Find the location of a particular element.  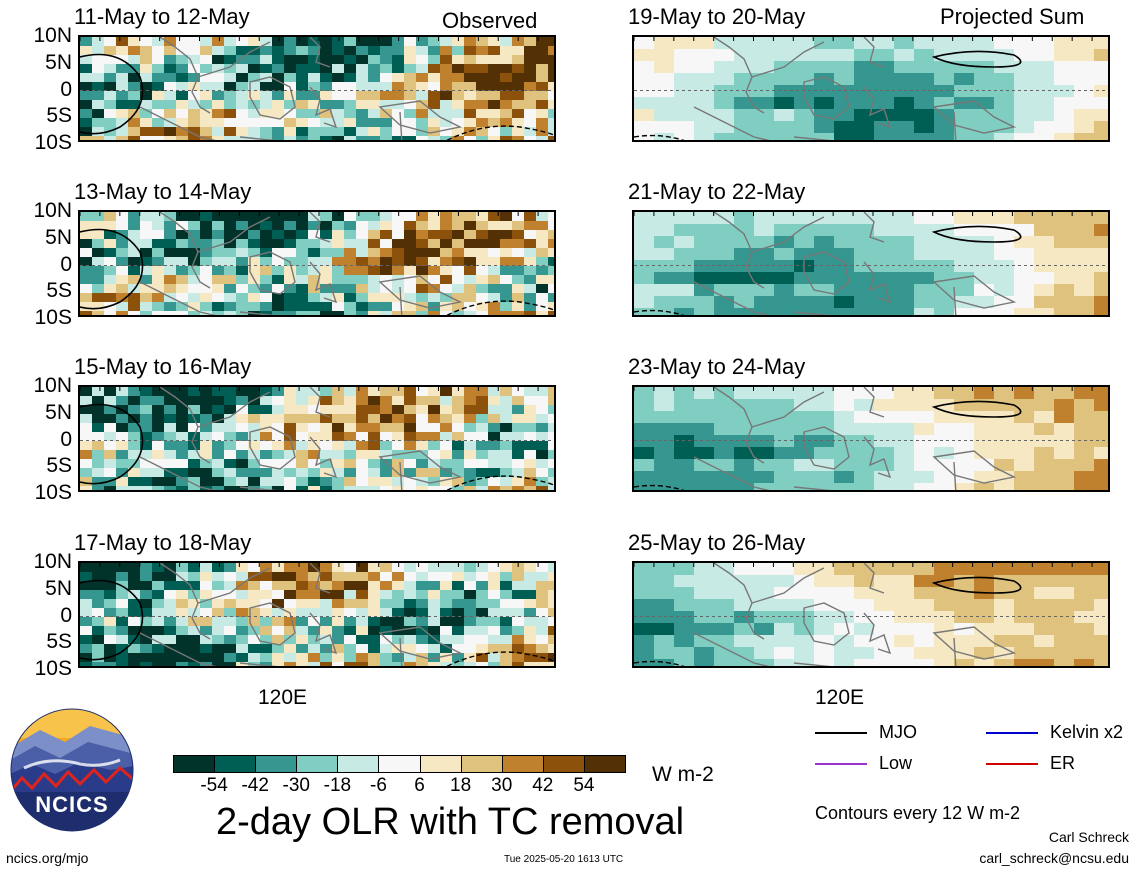

author-name: Carl Schreck is located at coordinates (1088, 837).